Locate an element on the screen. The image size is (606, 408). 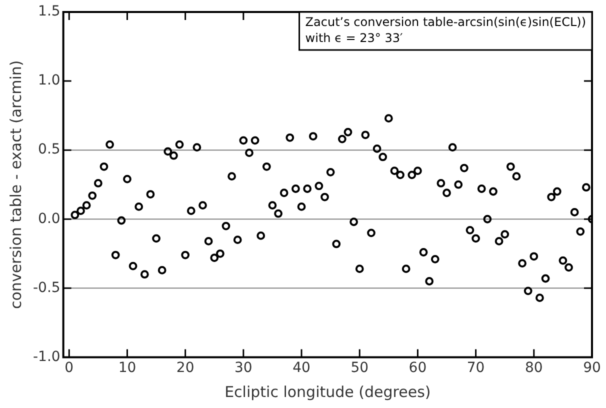
x-tick-label: 60 is located at coordinates (417, 368).